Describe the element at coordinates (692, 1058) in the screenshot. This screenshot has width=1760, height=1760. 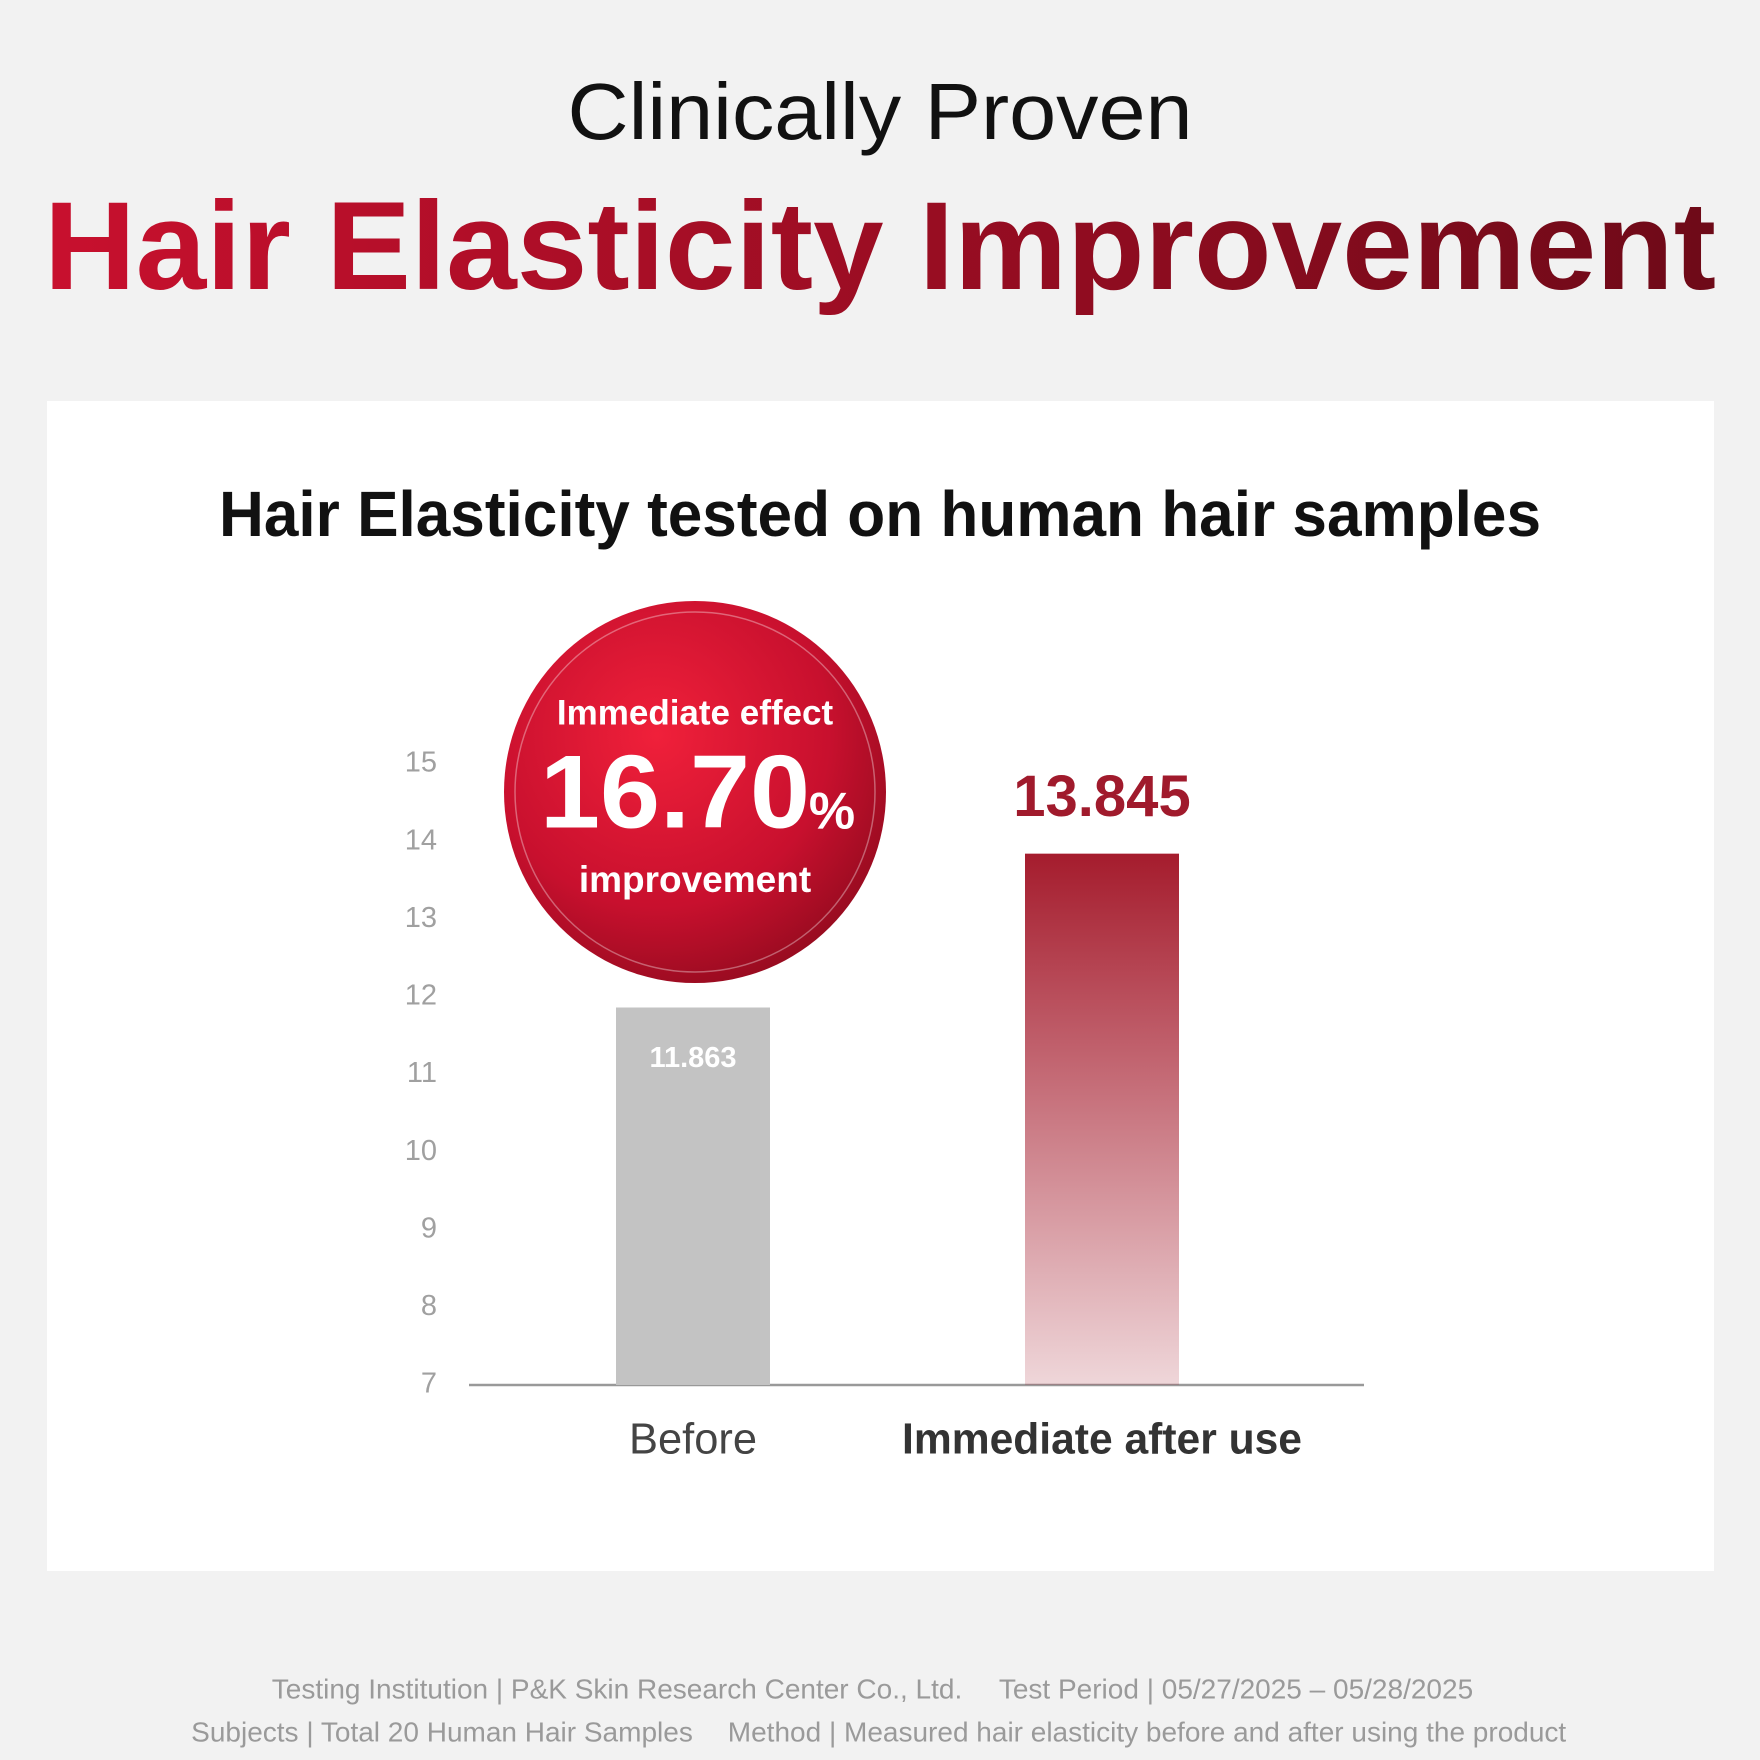
I see `value-label: 11.863` at that location.